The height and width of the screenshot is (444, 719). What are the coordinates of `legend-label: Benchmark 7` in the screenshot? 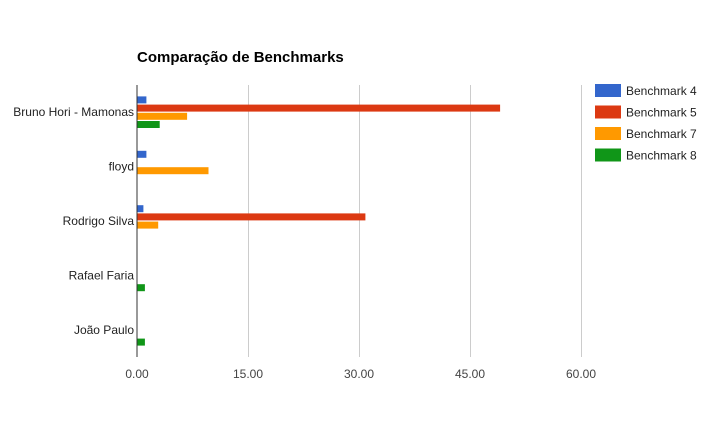 It's located at (661, 134).